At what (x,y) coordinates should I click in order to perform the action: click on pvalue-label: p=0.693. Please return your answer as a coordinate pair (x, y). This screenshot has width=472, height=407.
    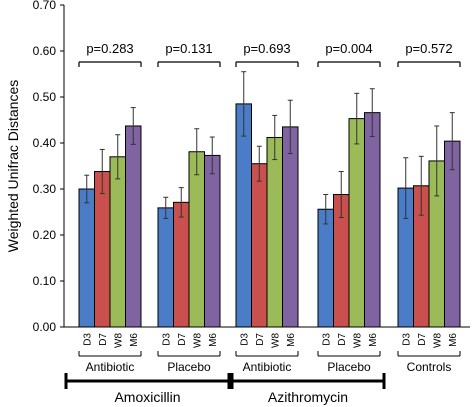
    Looking at the image, I should click on (266, 48).